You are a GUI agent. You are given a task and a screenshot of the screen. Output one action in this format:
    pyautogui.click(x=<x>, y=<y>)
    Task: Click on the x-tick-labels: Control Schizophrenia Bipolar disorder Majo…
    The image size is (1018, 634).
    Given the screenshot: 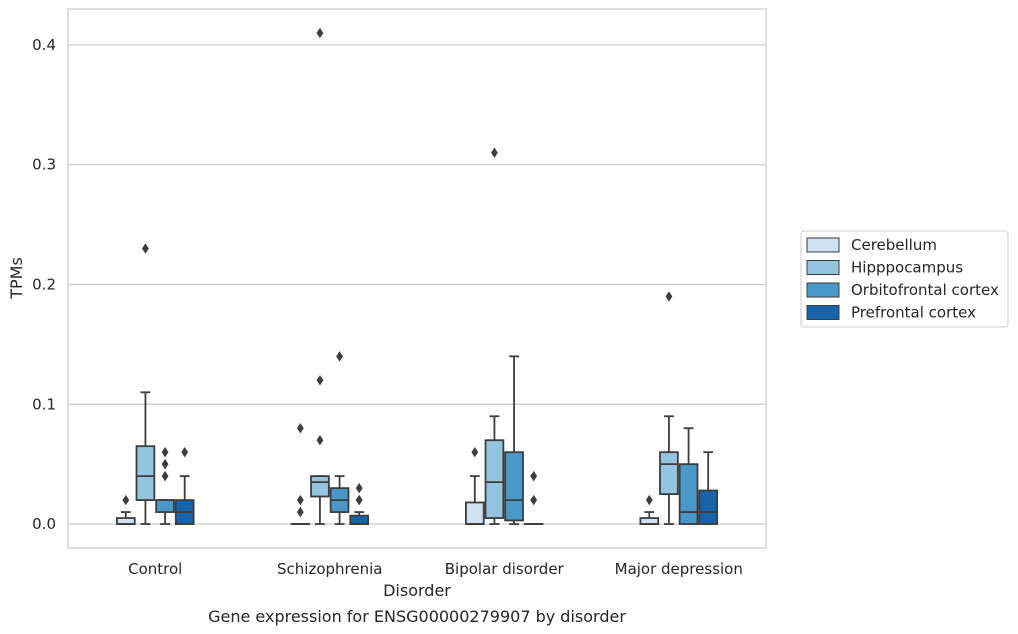 What is the action you would take?
    pyautogui.click(x=435, y=569)
    